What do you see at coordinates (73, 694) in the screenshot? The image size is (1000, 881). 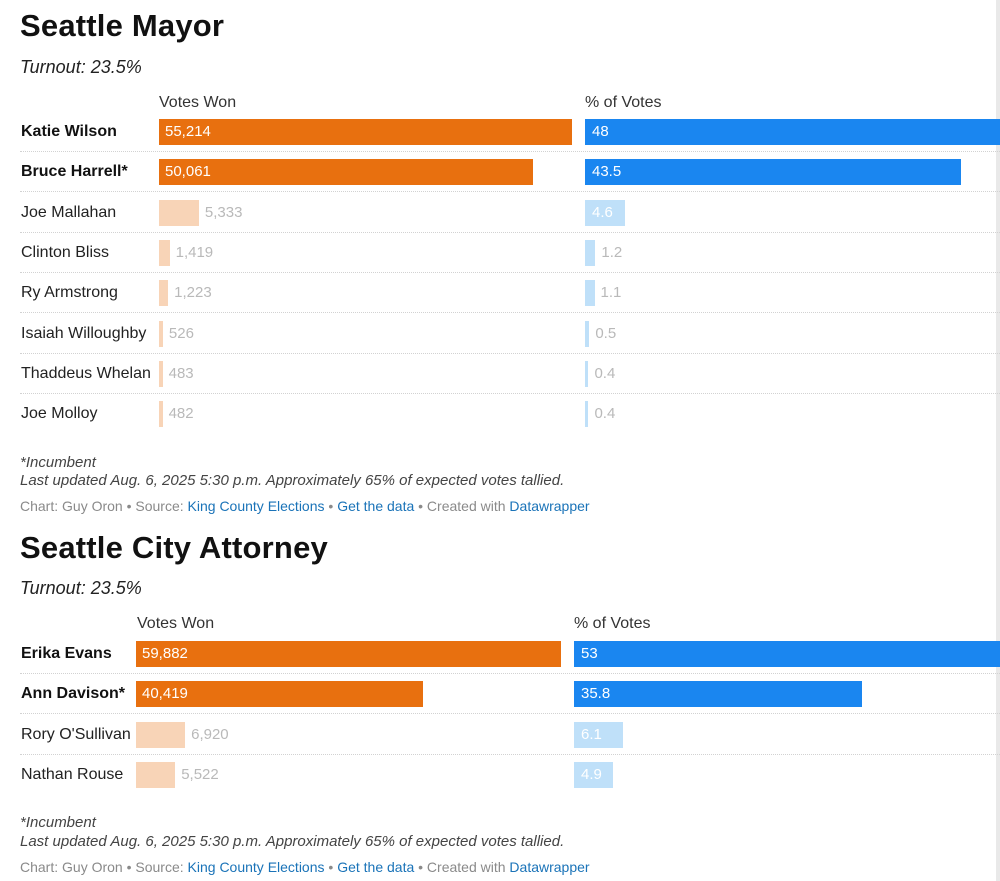 I see `candidate-name: Ann Davison*` at bounding box center [73, 694].